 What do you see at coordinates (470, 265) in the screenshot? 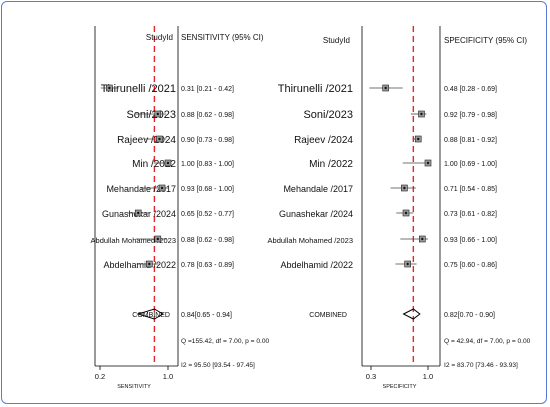
I see `ci-value: 0.75 [0.60 - 0.86]` at bounding box center [470, 265].